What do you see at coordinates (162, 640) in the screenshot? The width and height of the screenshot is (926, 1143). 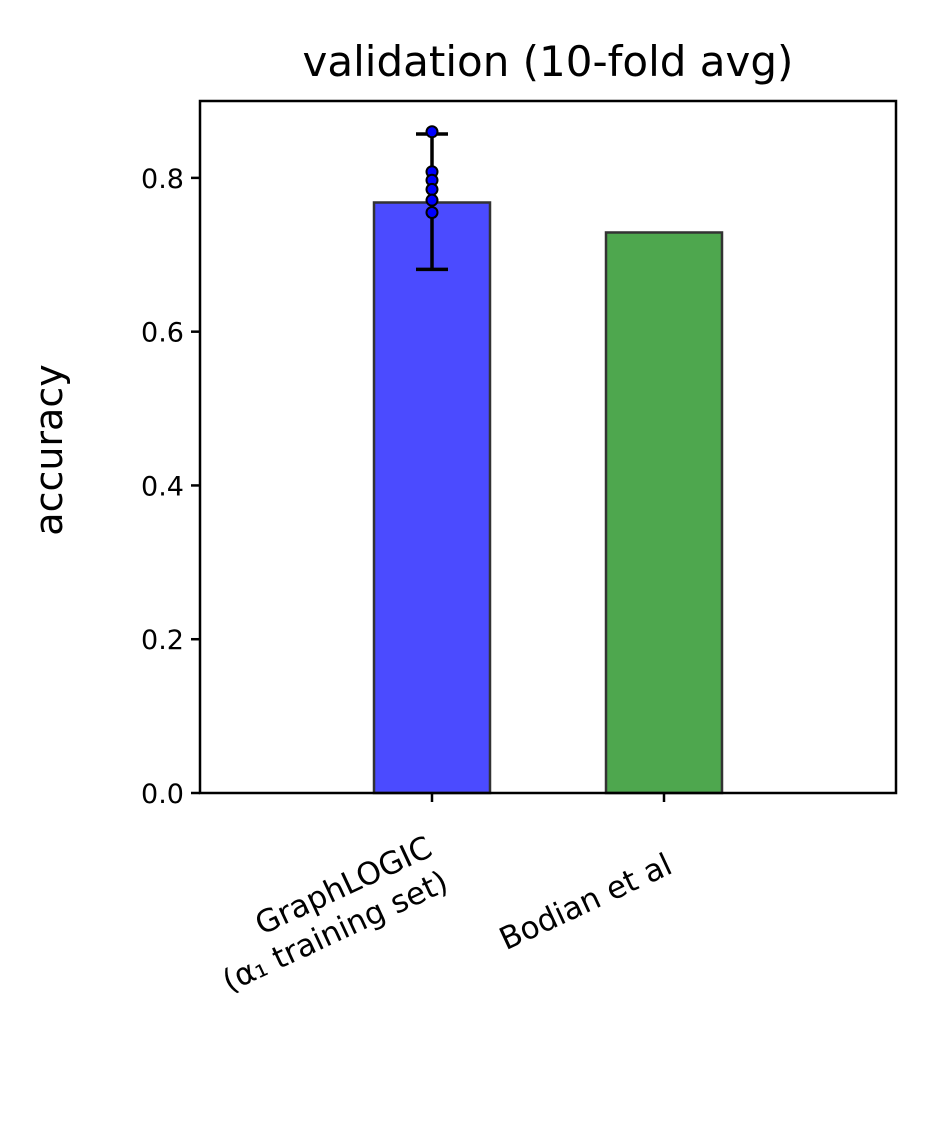 I see `y-tick-label: 0.2` at bounding box center [162, 640].